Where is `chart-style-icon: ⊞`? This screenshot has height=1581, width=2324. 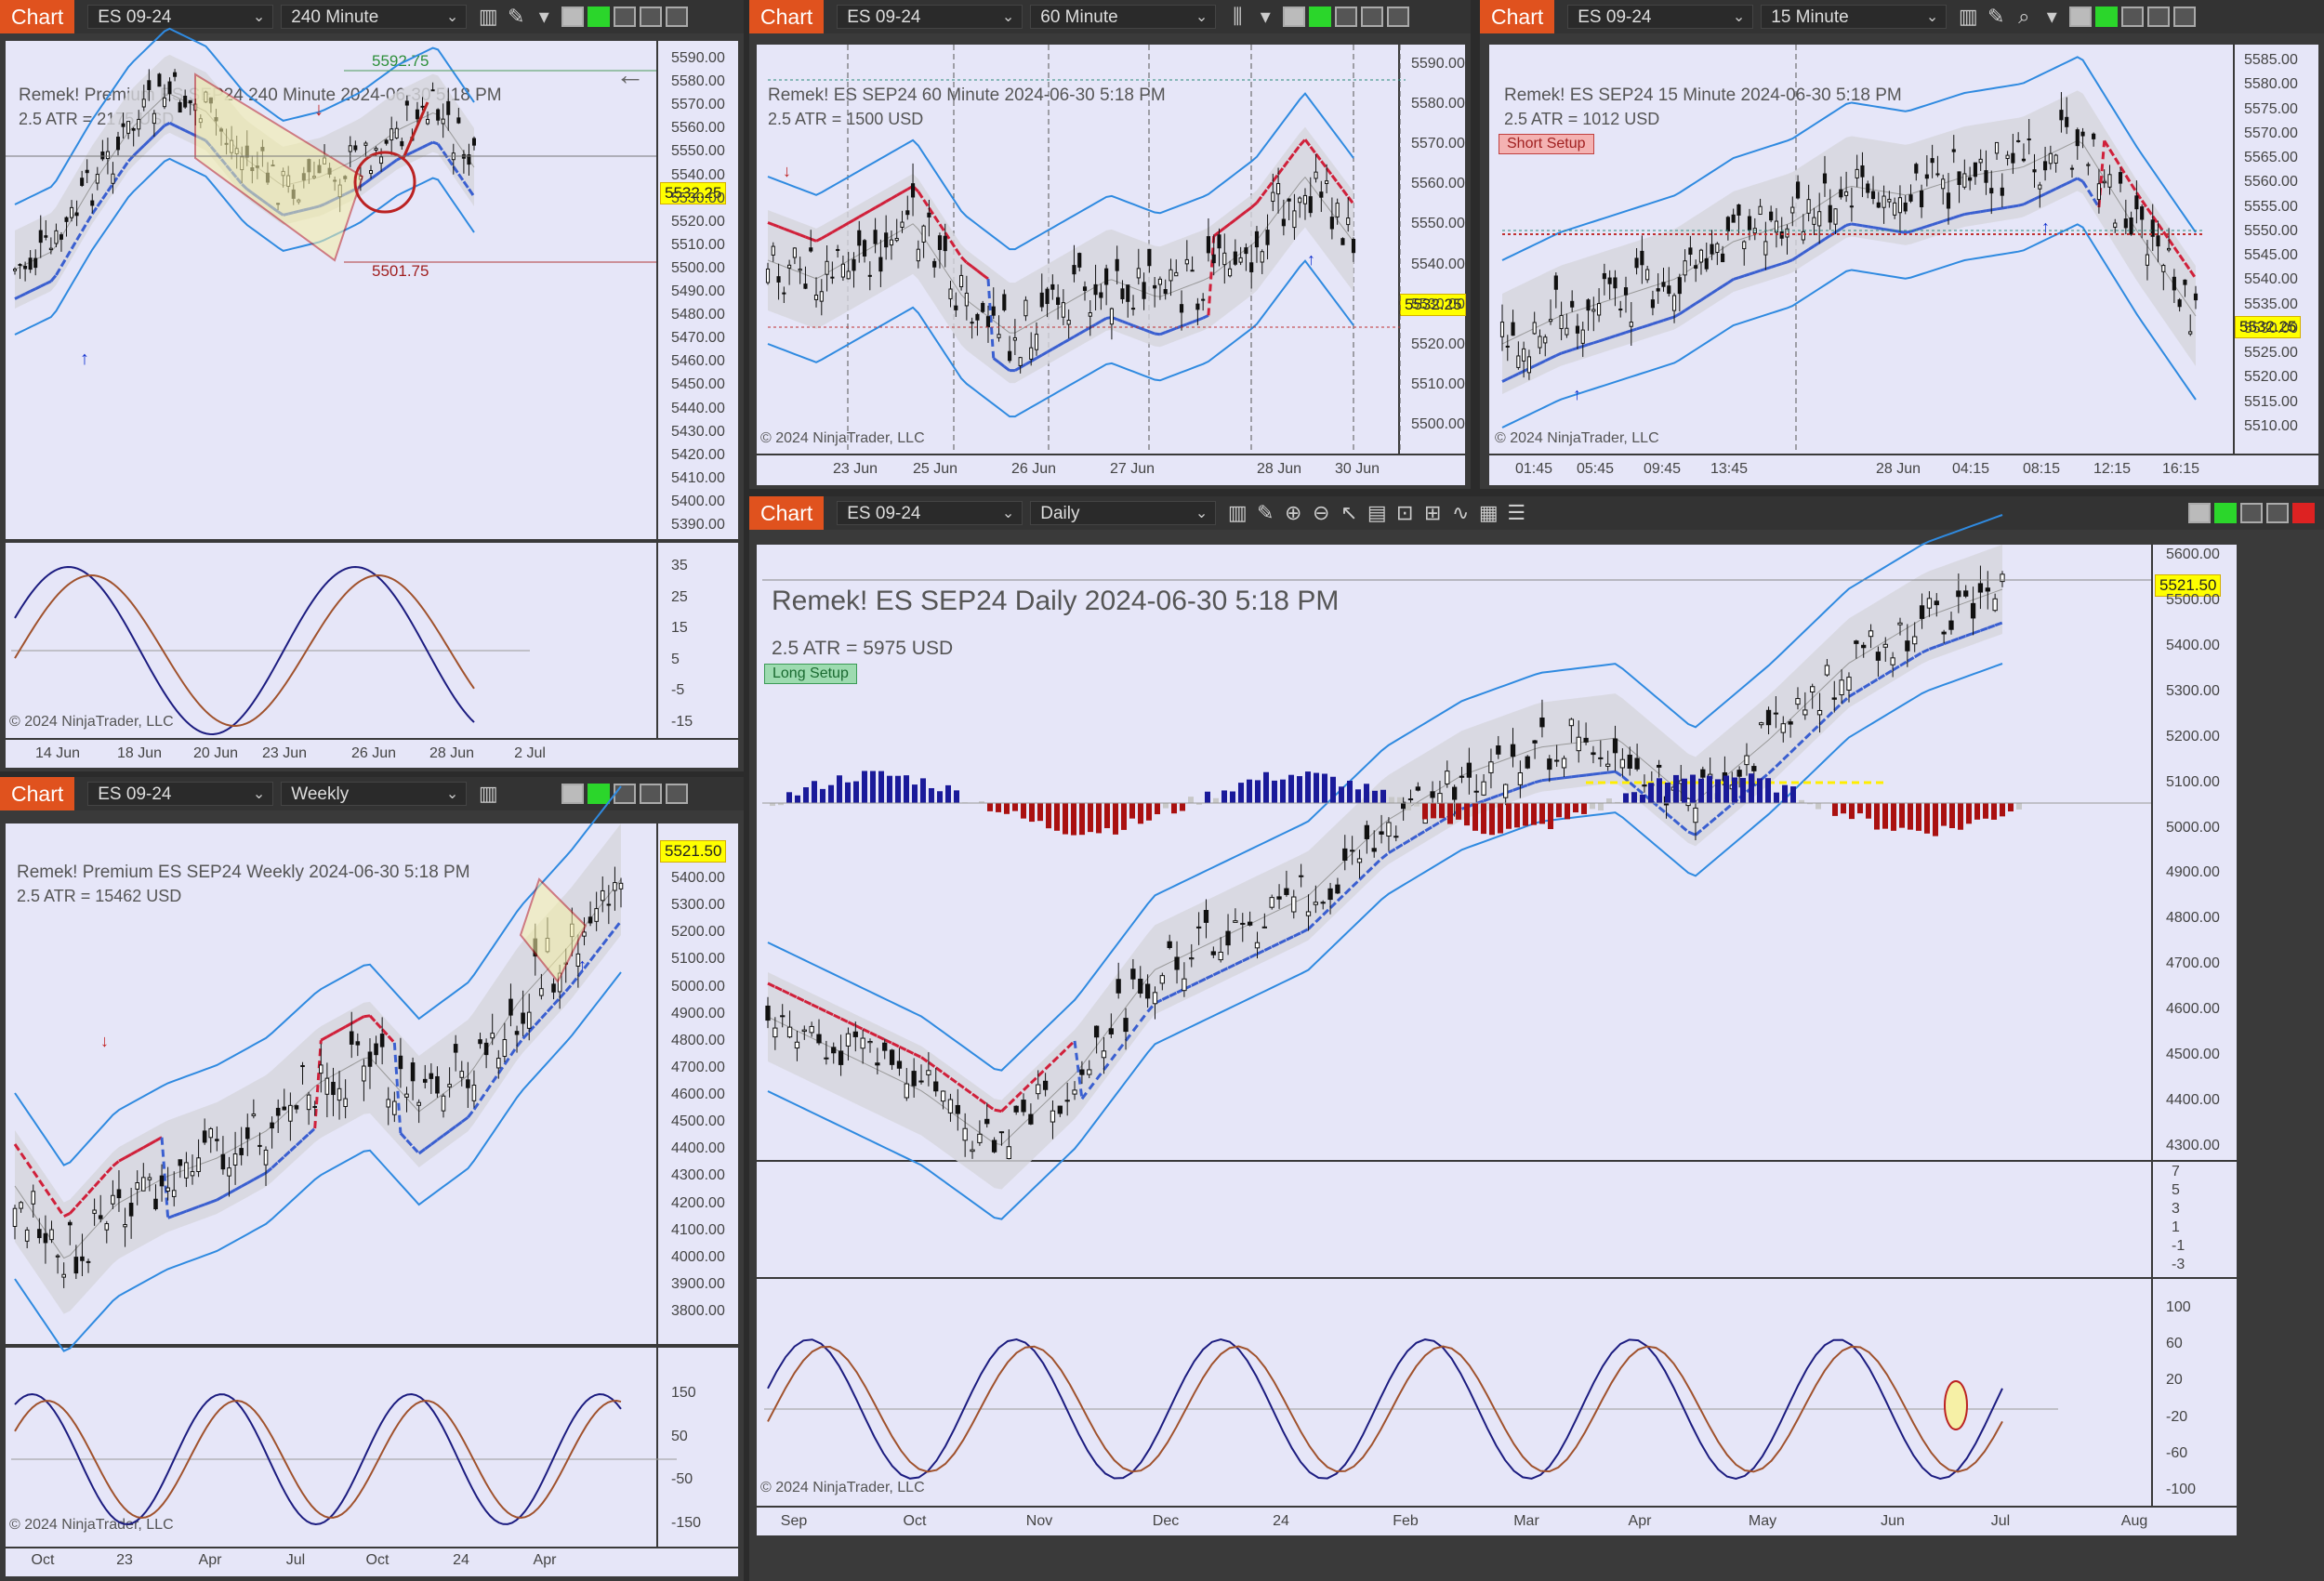
chart-style-icon: ⊞ is located at coordinates (1433, 512).